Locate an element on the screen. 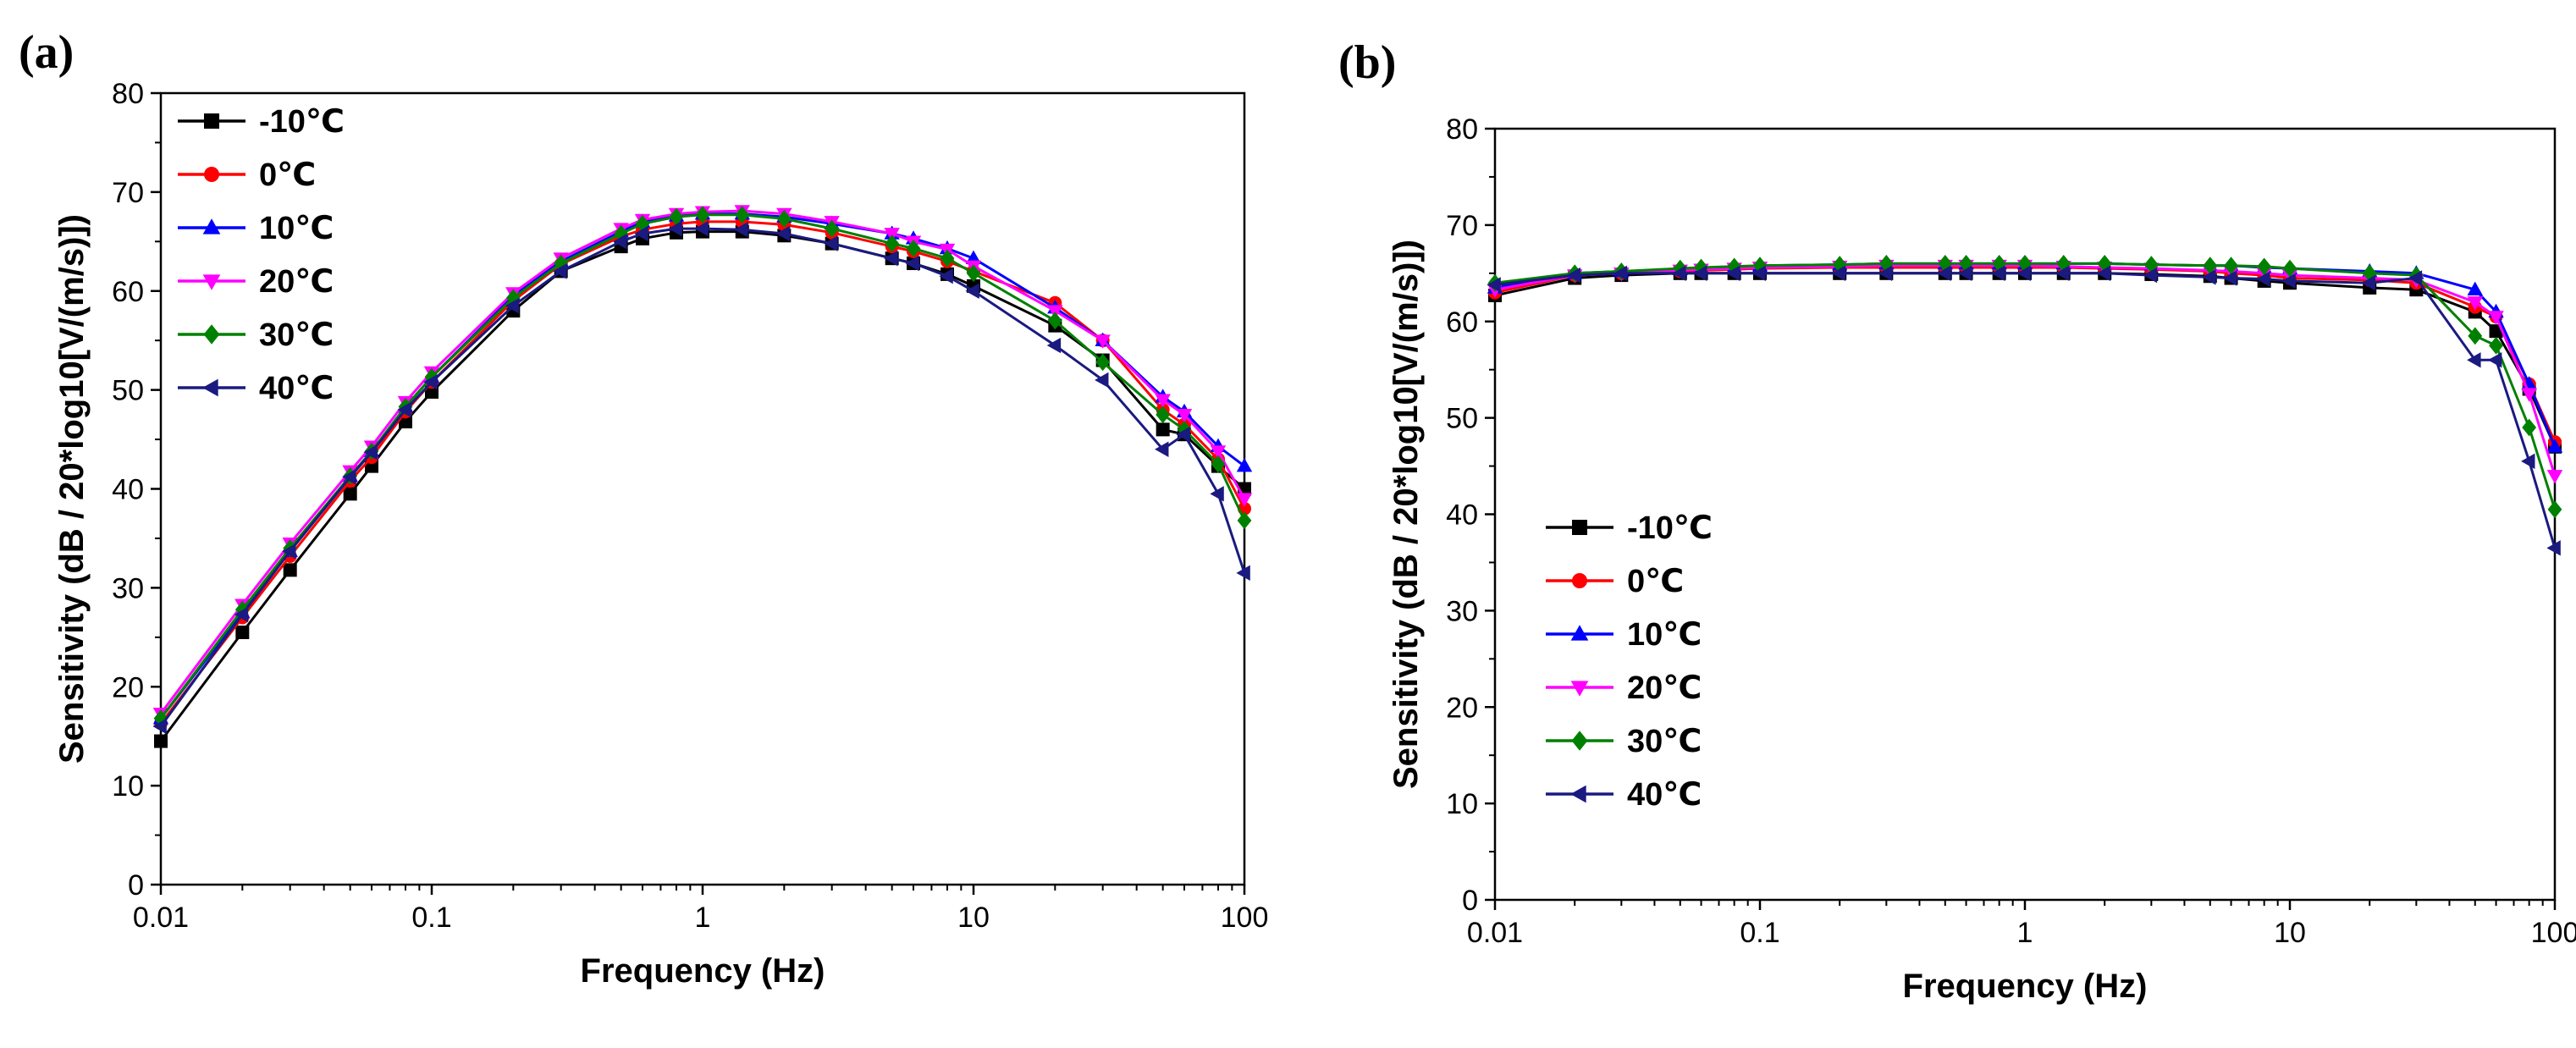  x-tick-label: 0.1 is located at coordinates (1760, 933).